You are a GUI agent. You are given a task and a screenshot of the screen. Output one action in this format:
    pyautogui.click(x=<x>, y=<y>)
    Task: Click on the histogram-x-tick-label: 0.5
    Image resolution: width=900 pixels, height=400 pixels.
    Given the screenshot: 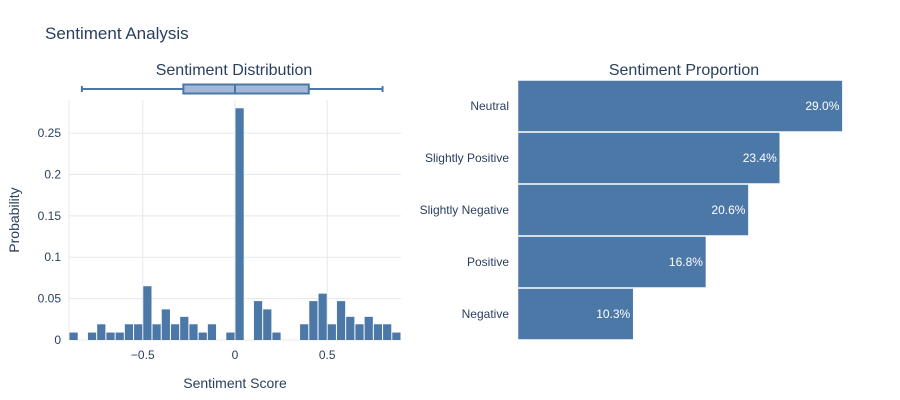 What is the action you would take?
    pyautogui.click(x=327, y=355)
    